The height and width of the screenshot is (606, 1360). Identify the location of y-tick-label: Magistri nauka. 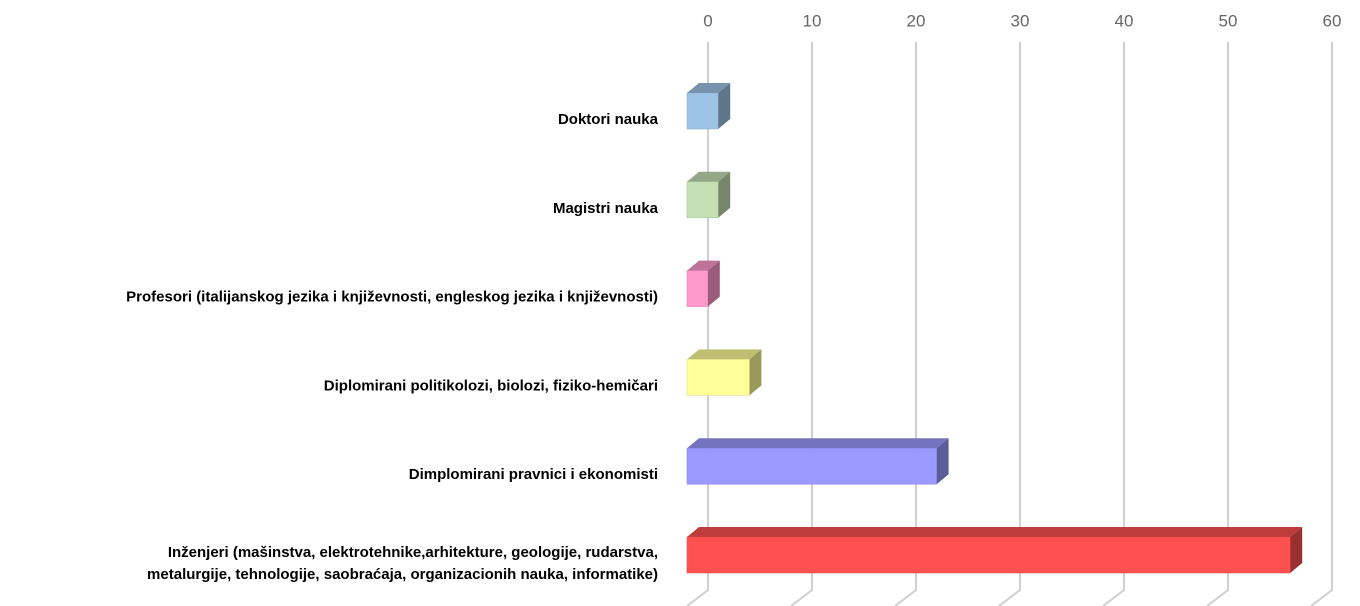
(606, 208).